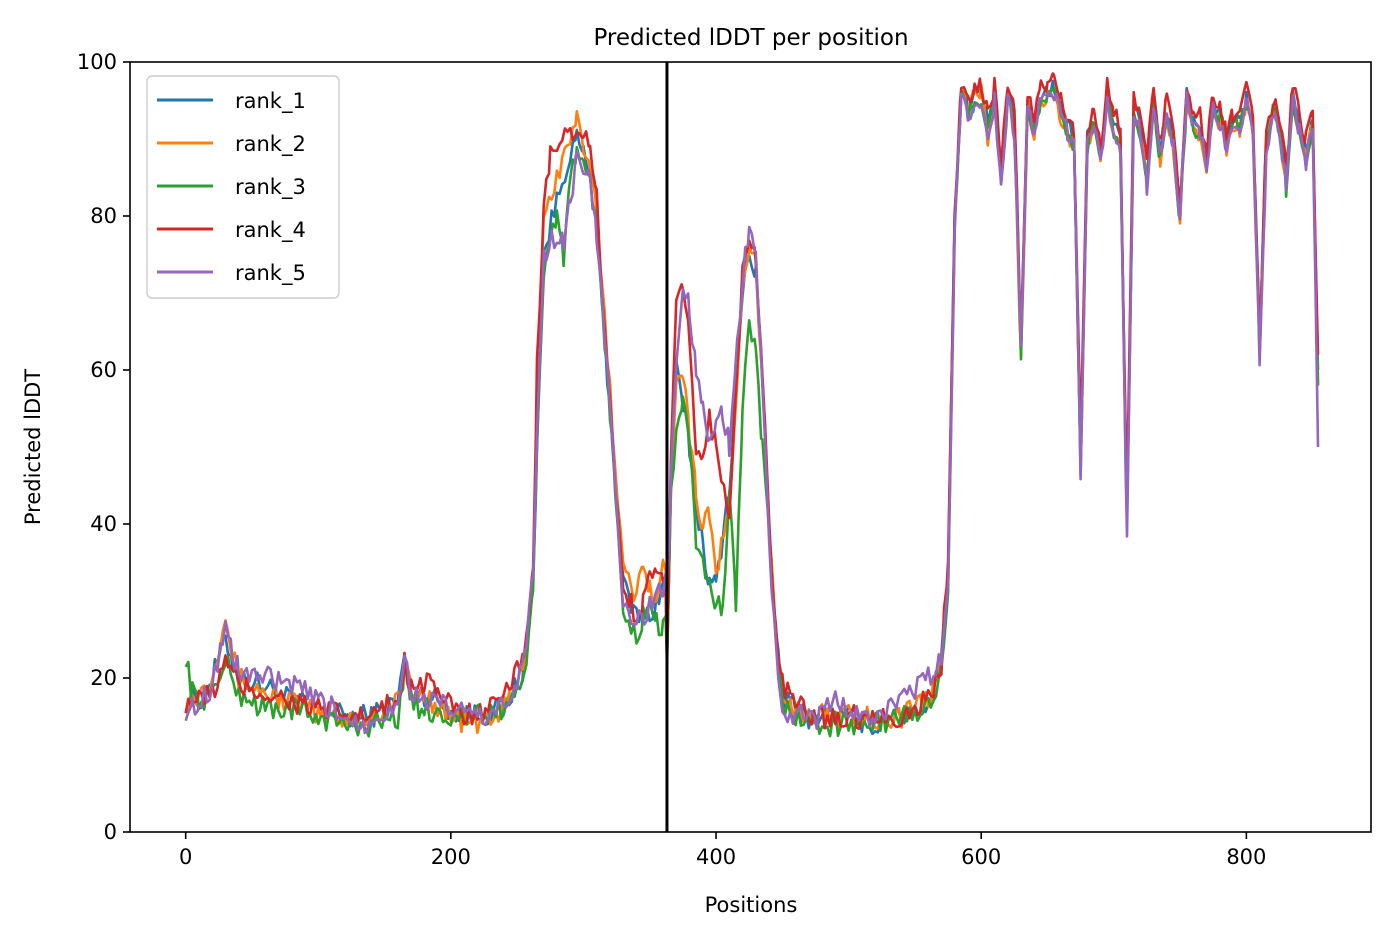 The height and width of the screenshot is (943, 1391). I want to click on y-tick-label: 80, so click(103, 216).